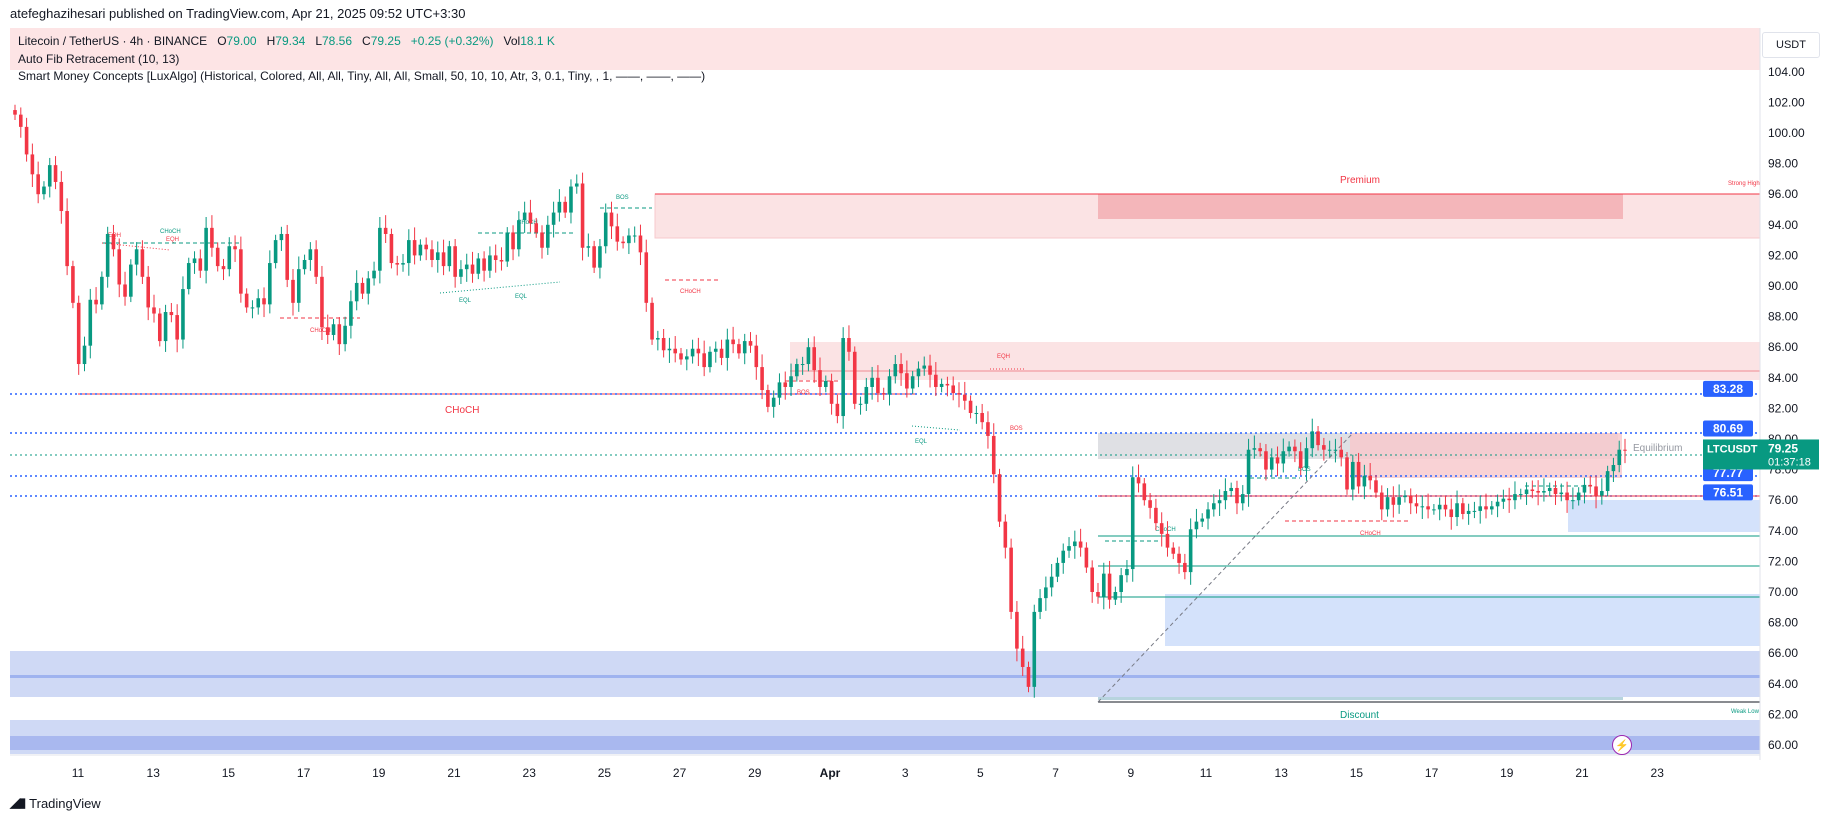 Image resolution: width=1835 pixels, height=821 pixels. What do you see at coordinates (1225, 567) in the screenshot?
I see `fib-diagonal-line` at bounding box center [1225, 567].